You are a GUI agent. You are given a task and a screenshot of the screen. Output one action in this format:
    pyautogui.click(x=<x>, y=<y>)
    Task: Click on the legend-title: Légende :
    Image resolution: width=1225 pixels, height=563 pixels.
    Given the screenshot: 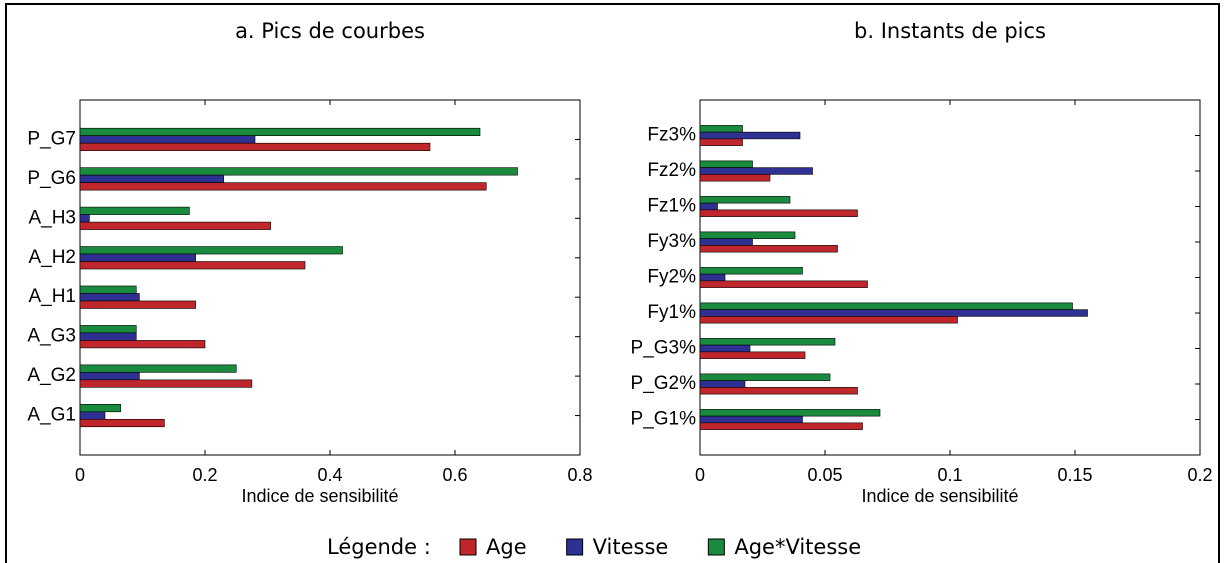 What is the action you would take?
    pyautogui.click(x=379, y=547)
    